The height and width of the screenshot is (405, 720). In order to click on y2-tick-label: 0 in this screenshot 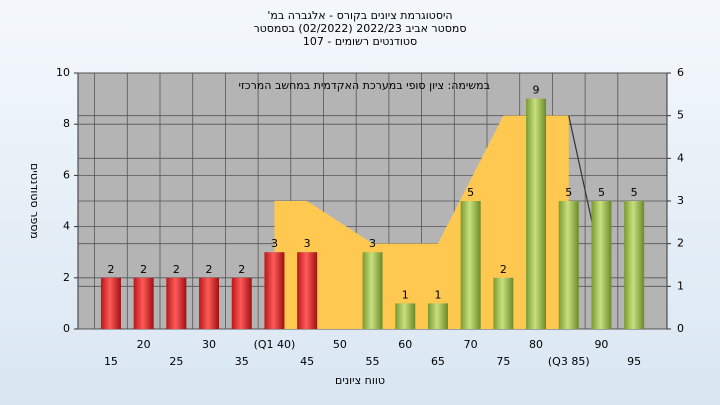, I will do `click(680, 328)`.